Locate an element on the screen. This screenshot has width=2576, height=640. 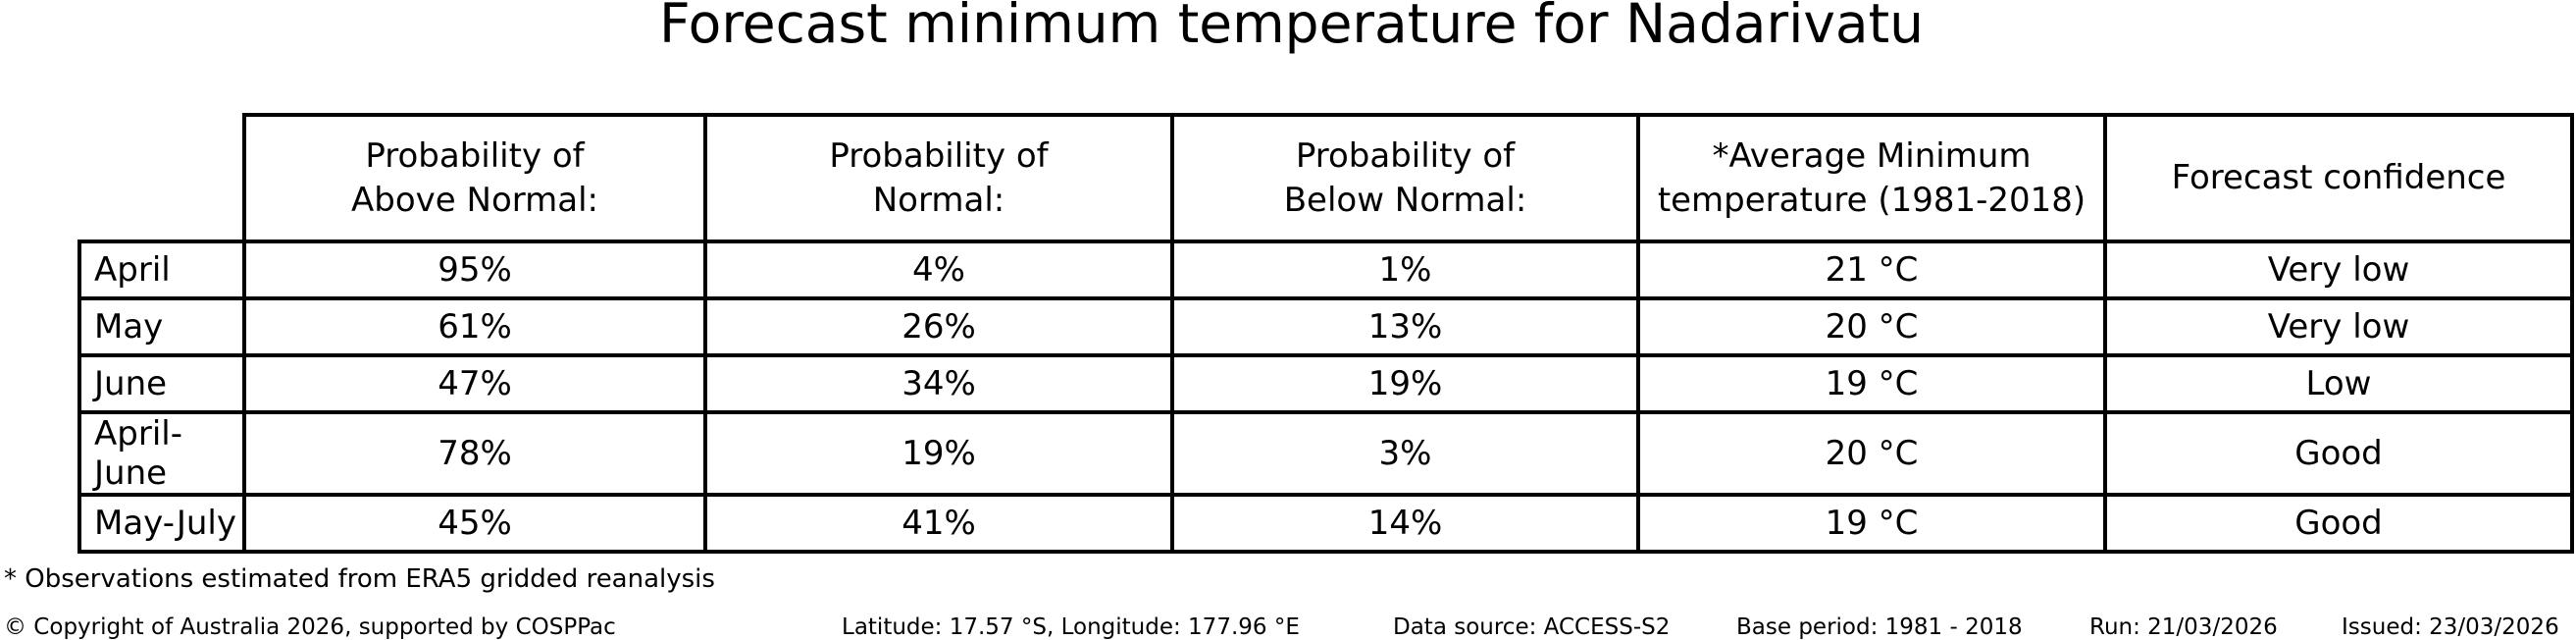
prob-below-cell: 3% is located at coordinates (1405, 453).